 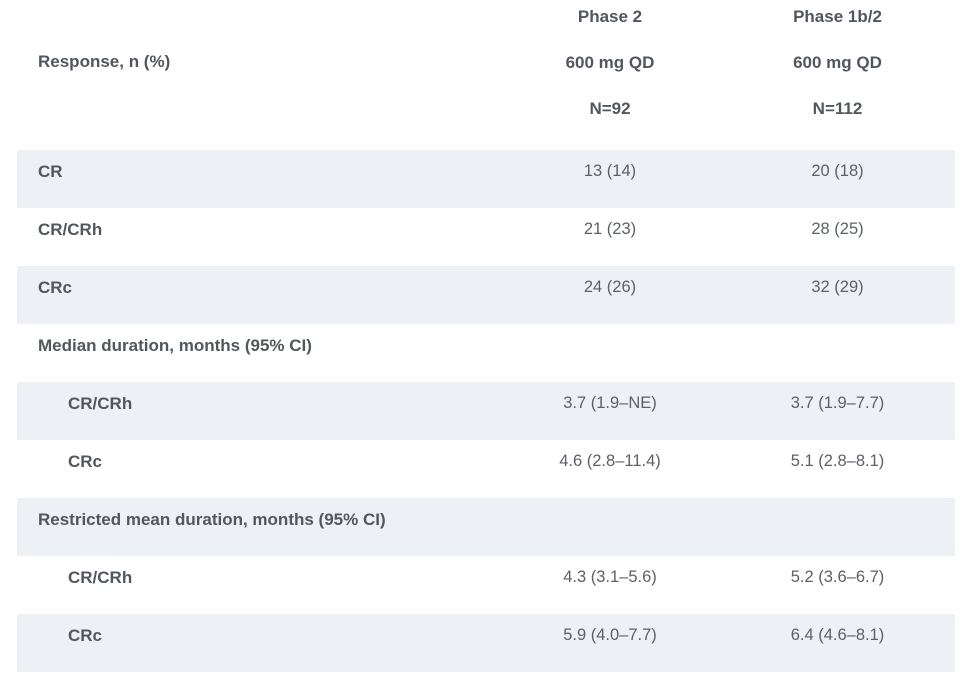 I want to click on phase1b2-phase-label: Phase 1b/2, so click(x=837, y=16).